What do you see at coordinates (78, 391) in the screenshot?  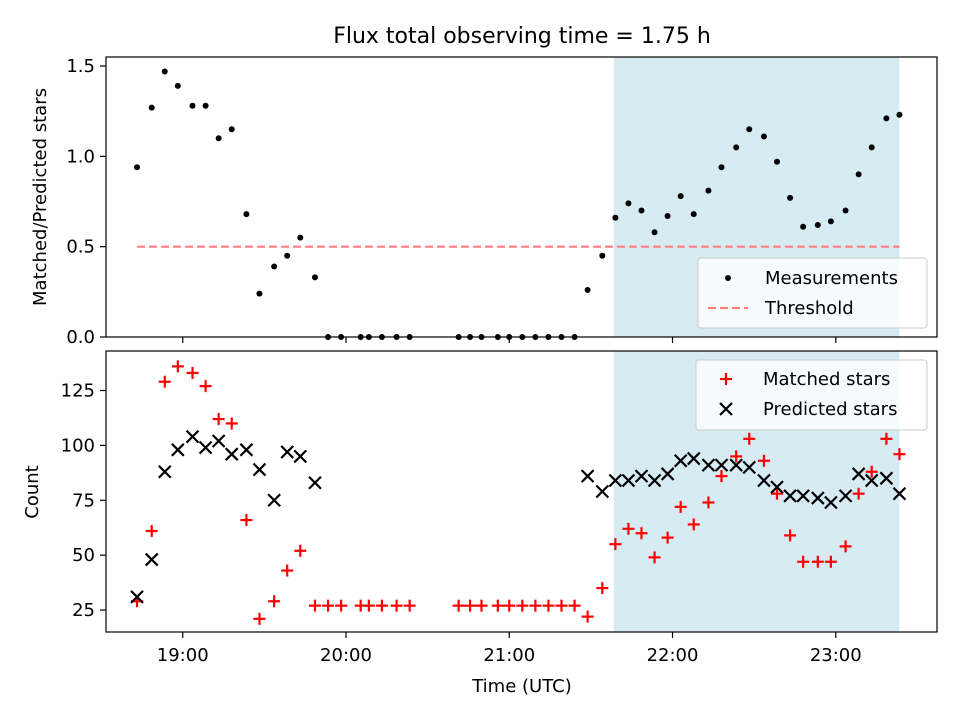 I see `bottom-y-tick-label: 125` at bounding box center [78, 391].